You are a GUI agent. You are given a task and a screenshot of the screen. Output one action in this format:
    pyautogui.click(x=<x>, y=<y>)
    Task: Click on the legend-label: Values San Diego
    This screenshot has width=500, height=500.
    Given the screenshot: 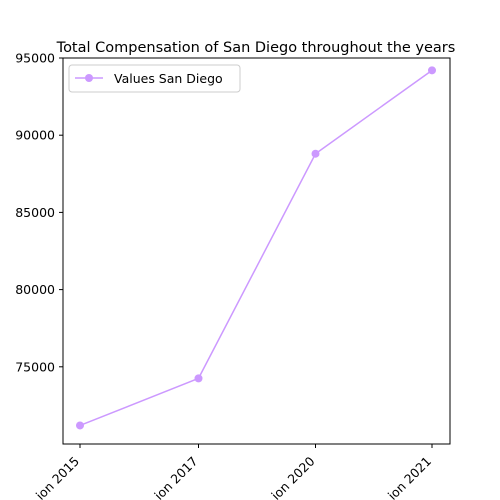 What is the action you would take?
    pyautogui.click(x=168, y=78)
    